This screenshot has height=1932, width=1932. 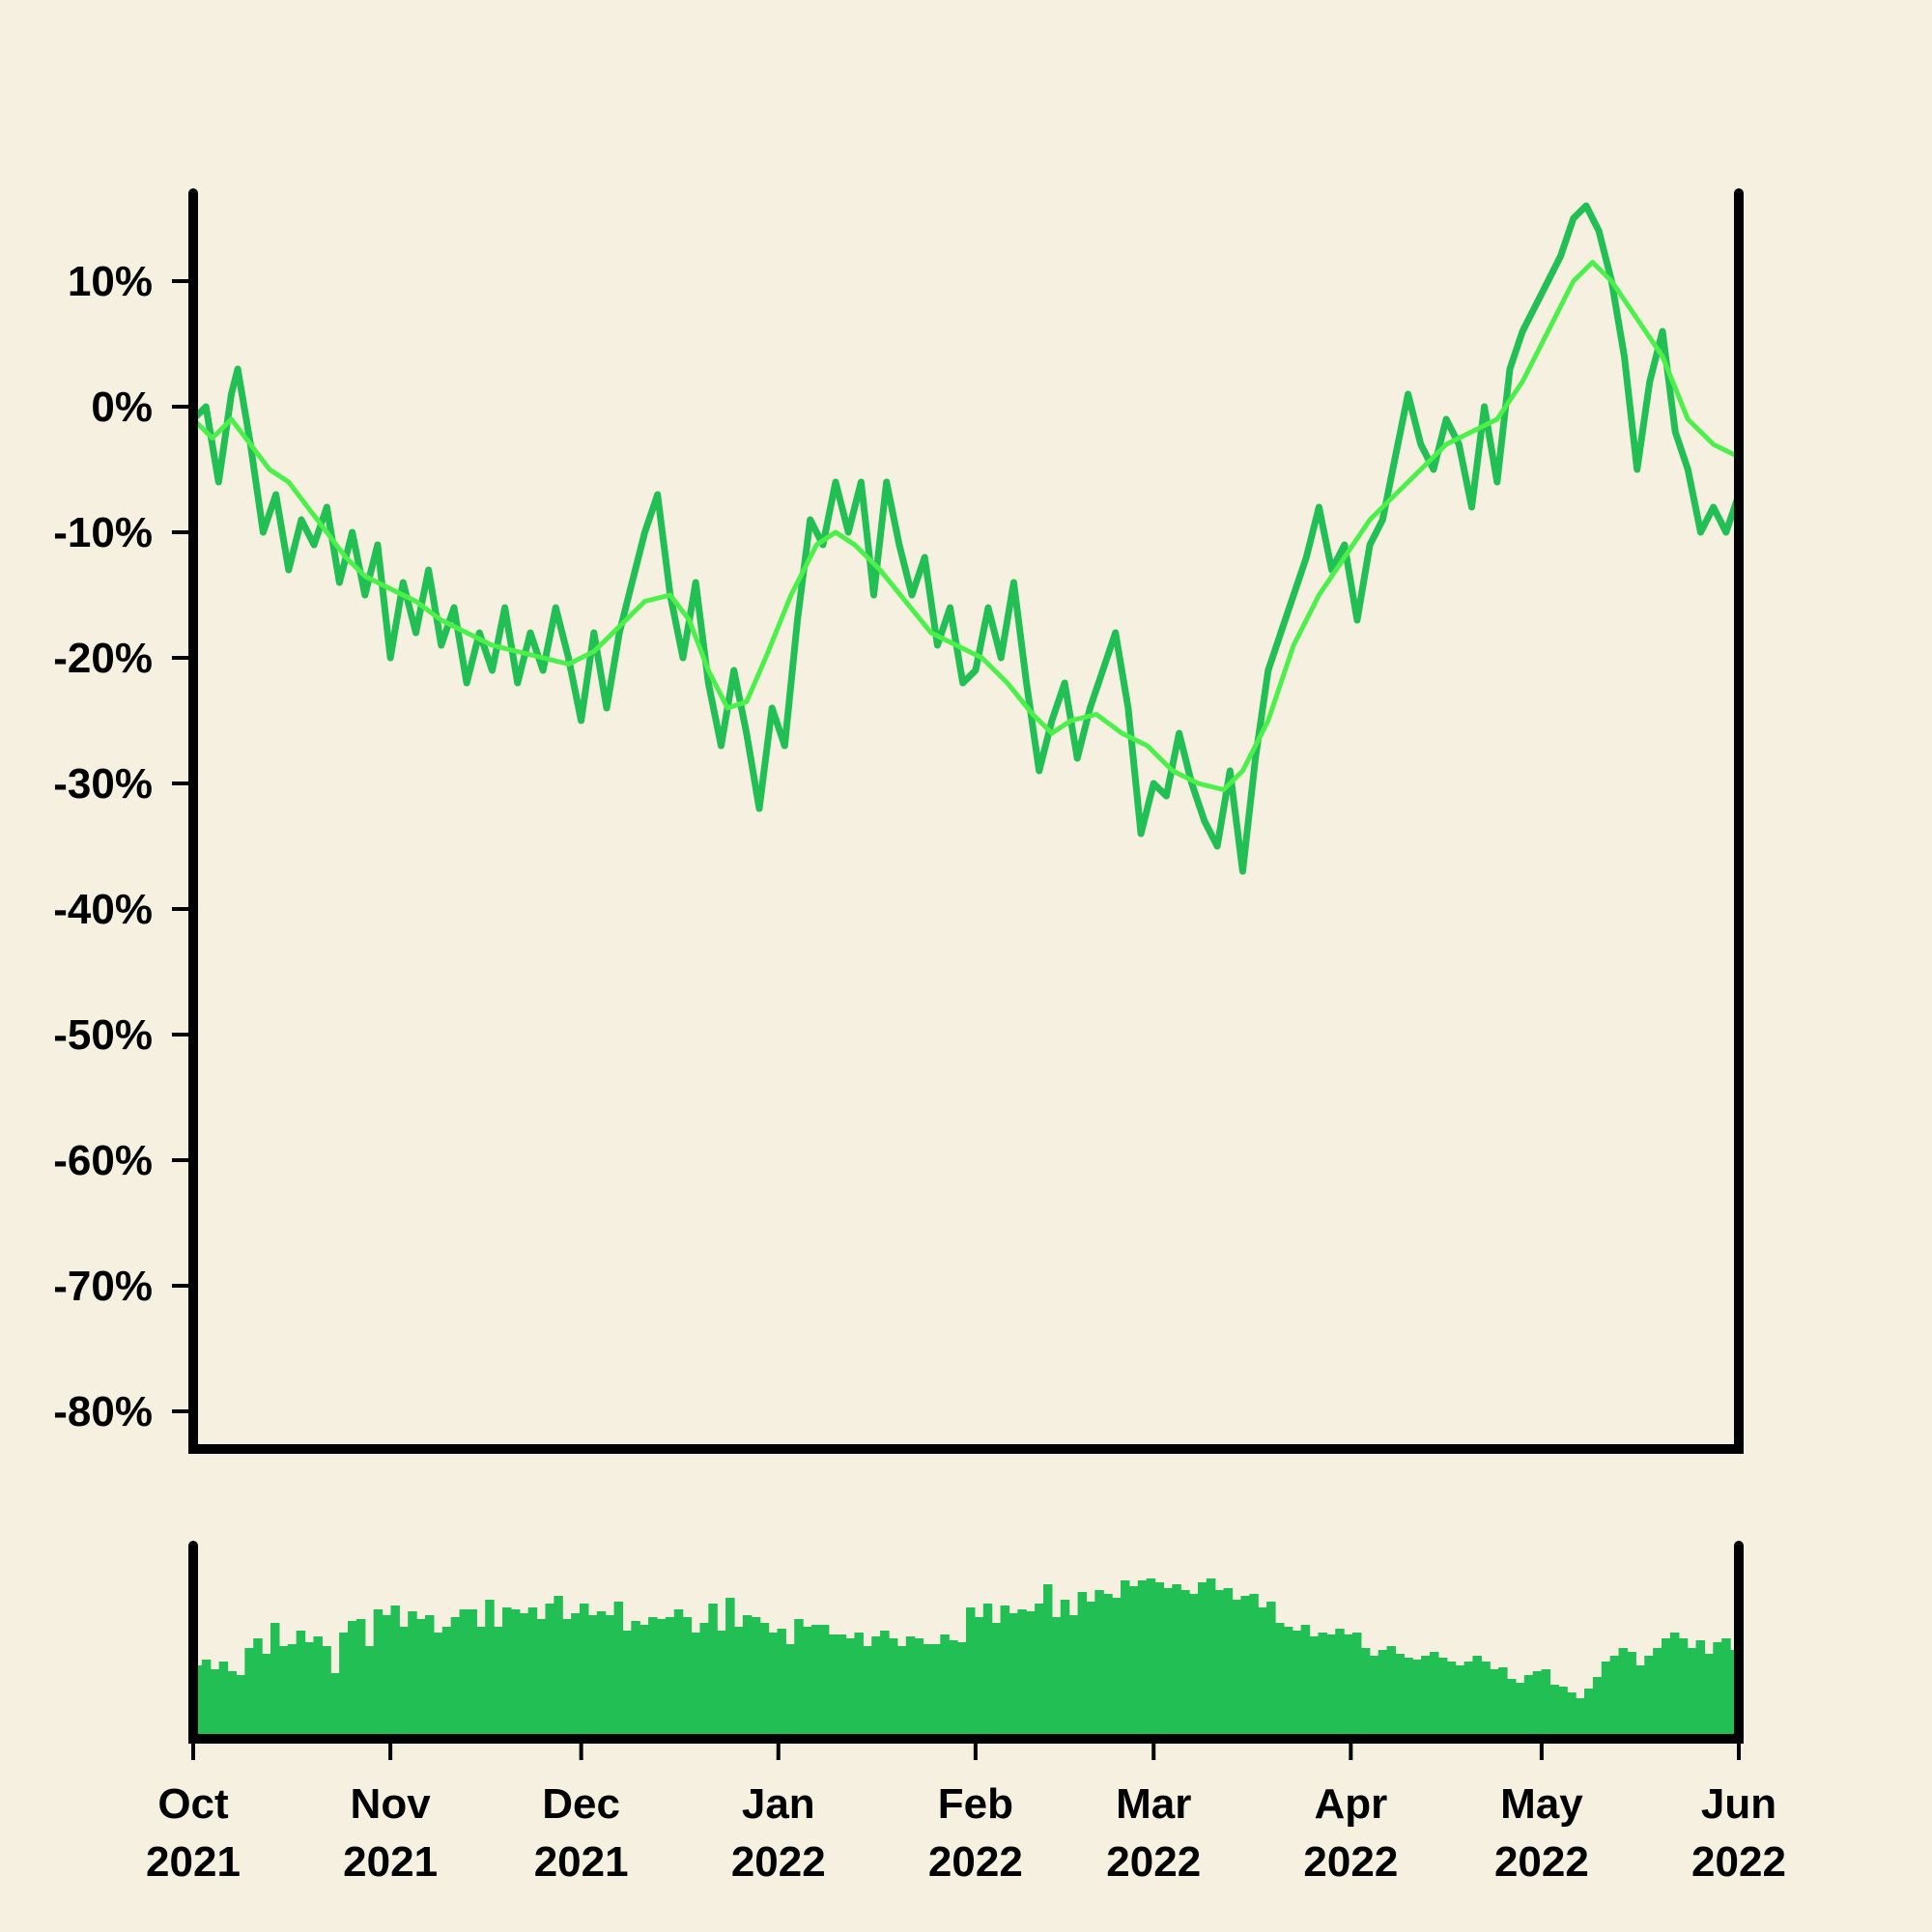 What do you see at coordinates (391, 1804) in the screenshot?
I see `x-tick-month: Nov` at bounding box center [391, 1804].